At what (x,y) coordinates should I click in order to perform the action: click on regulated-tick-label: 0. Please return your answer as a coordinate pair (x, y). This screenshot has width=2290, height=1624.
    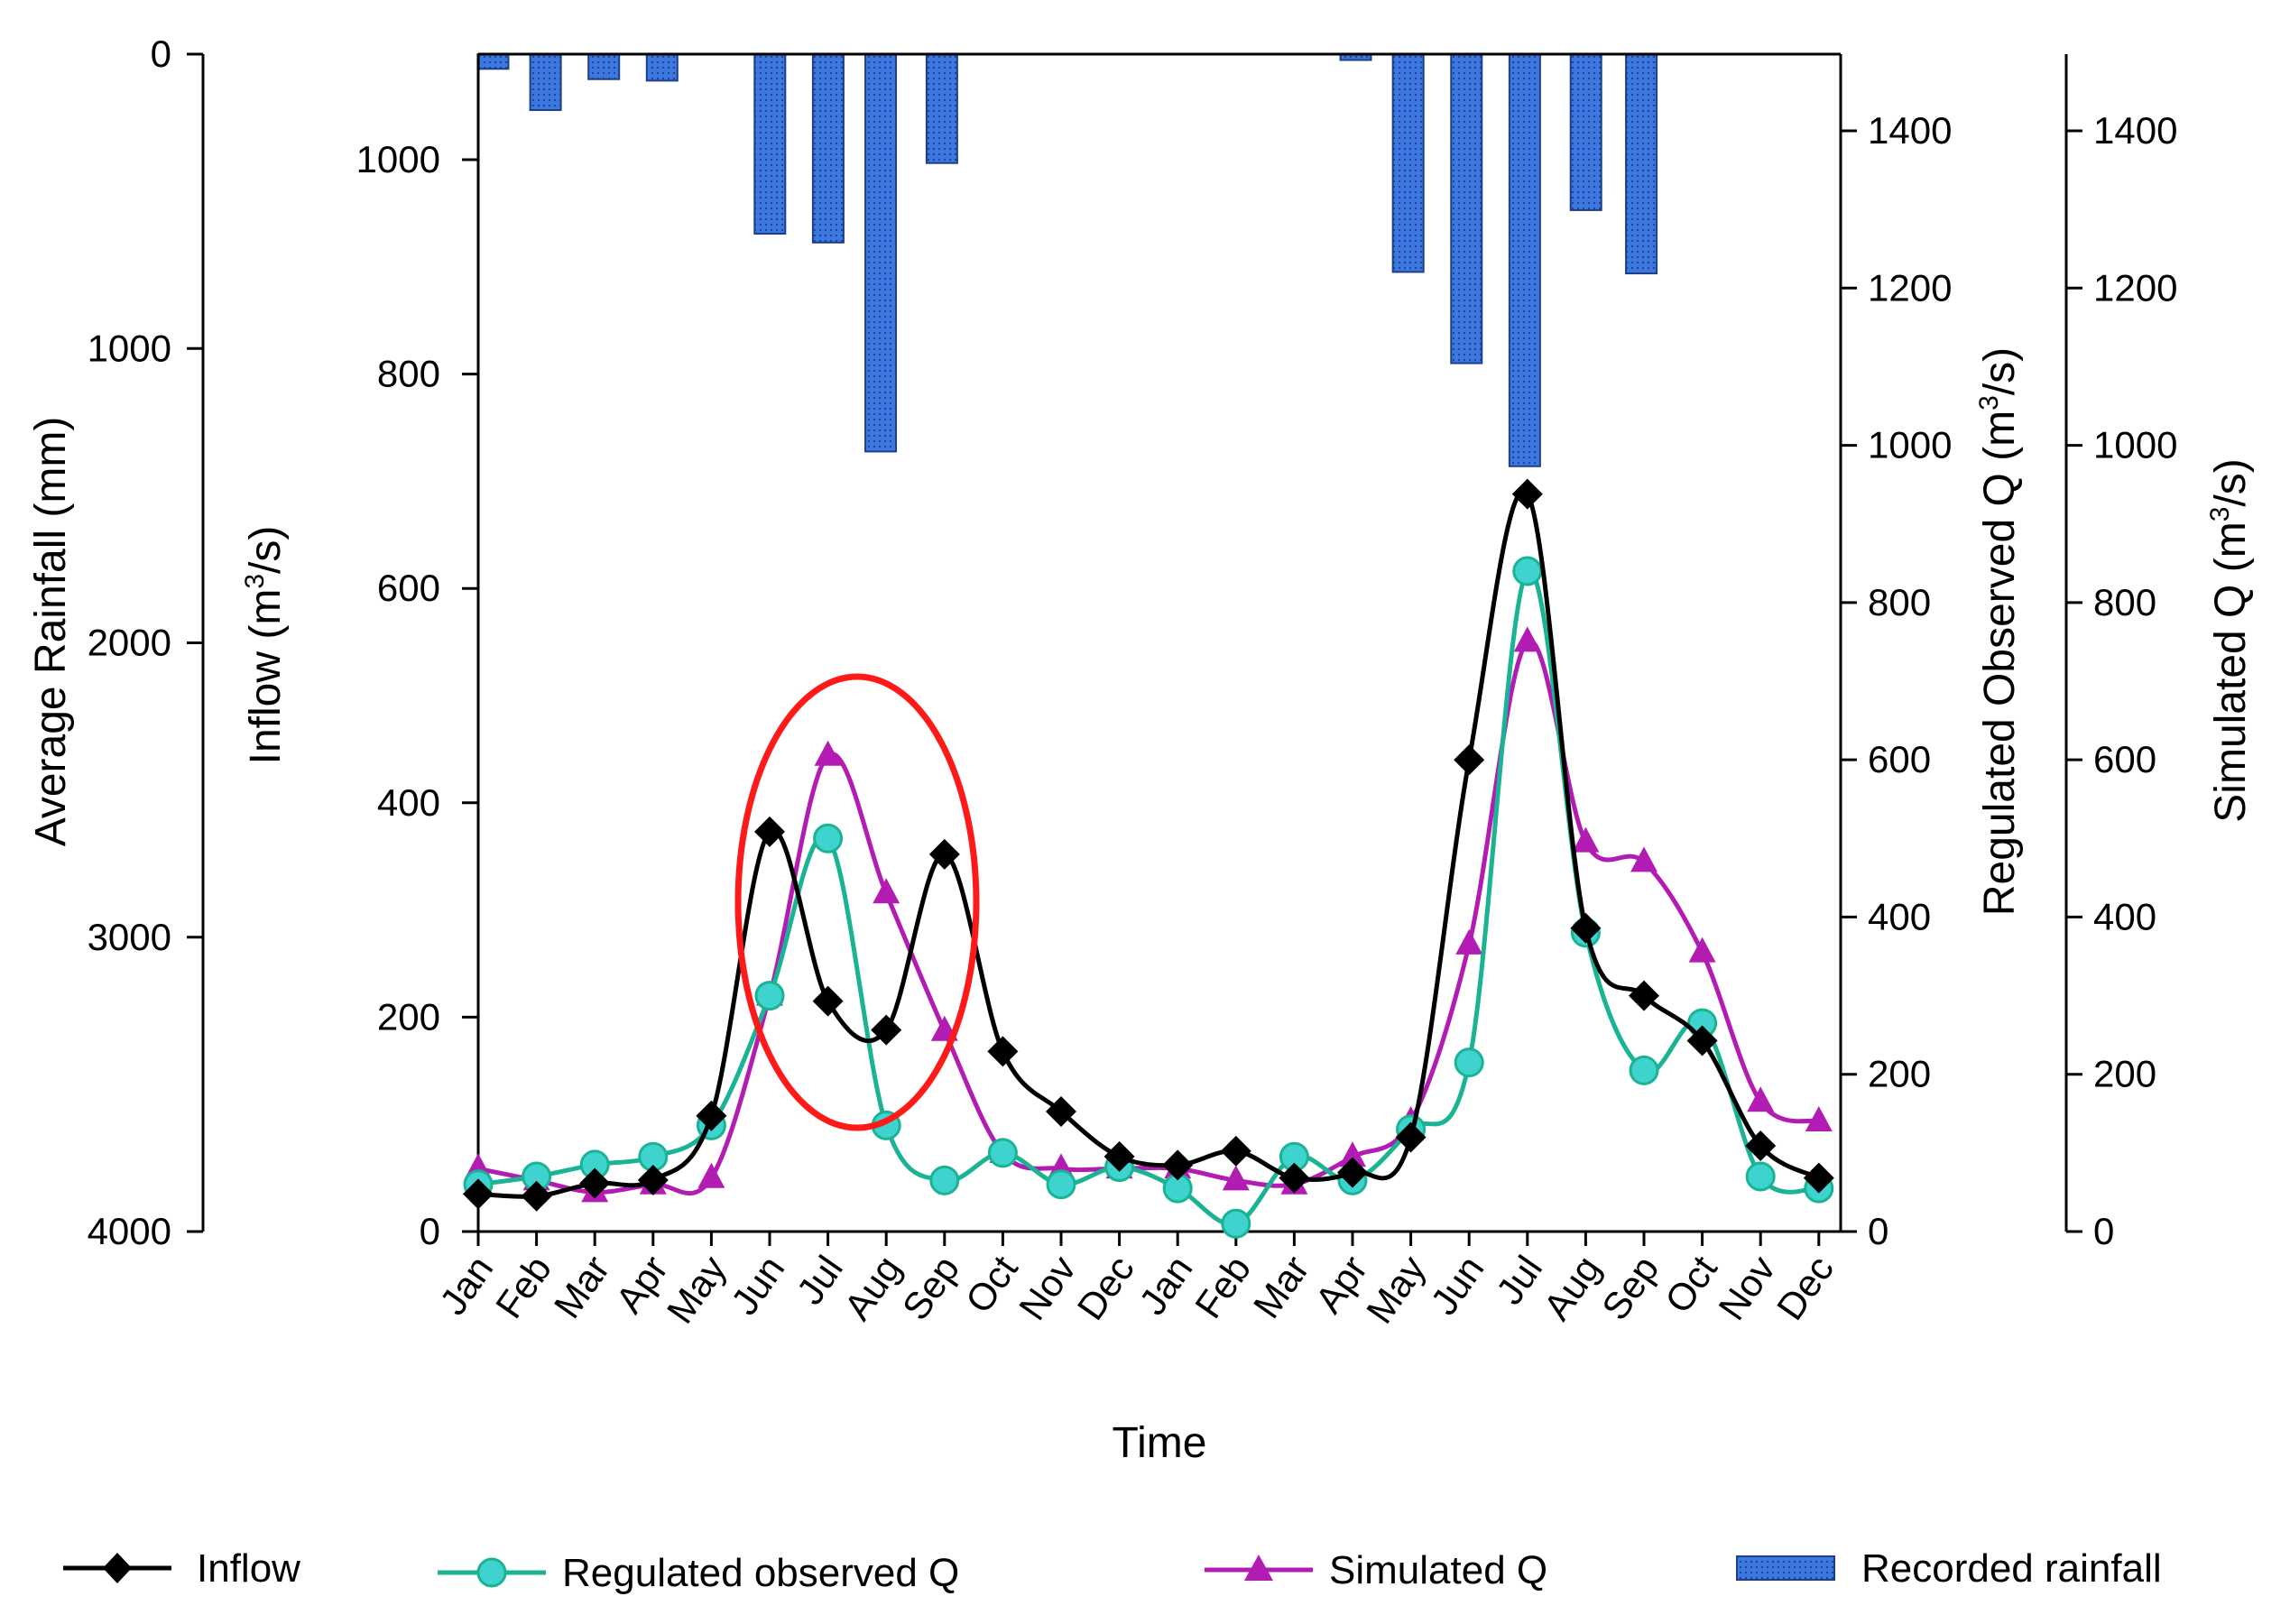
    Looking at the image, I should click on (1878, 1231).